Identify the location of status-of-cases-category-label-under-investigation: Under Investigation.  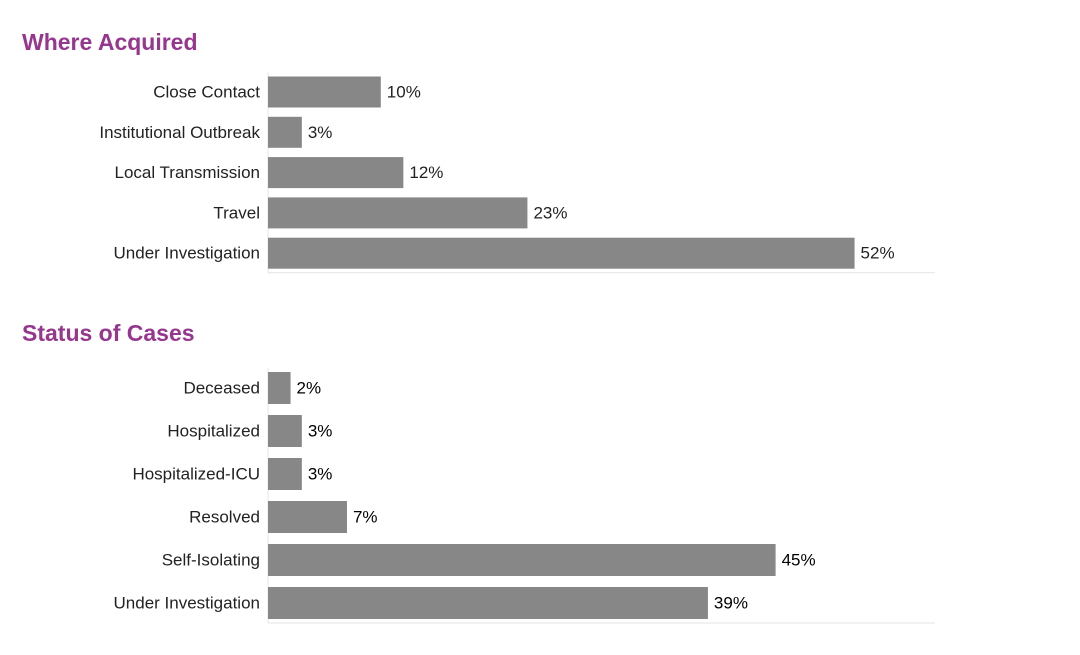
(187, 603).